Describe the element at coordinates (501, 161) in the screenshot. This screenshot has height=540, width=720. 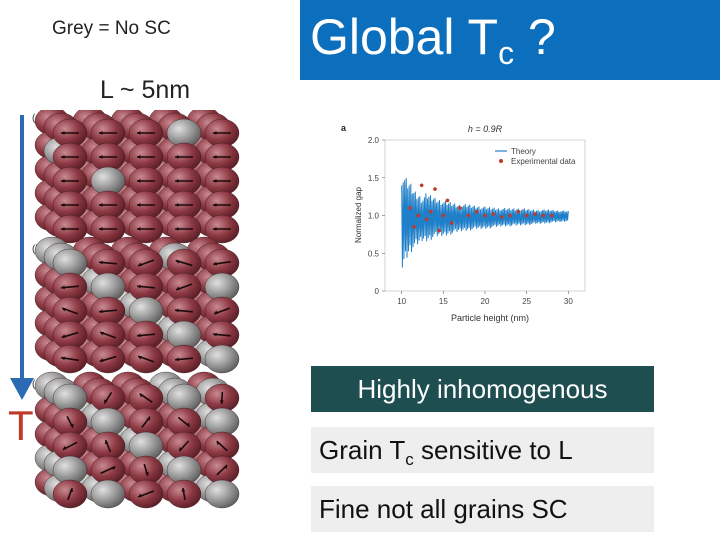
I see `legend-experiment-swatch` at that location.